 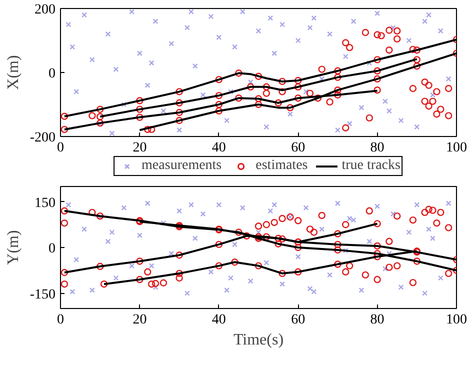 What do you see at coordinates (282, 166) in the screenshot?
I see `legend-label: estimates` at bounding box center [282, 166].